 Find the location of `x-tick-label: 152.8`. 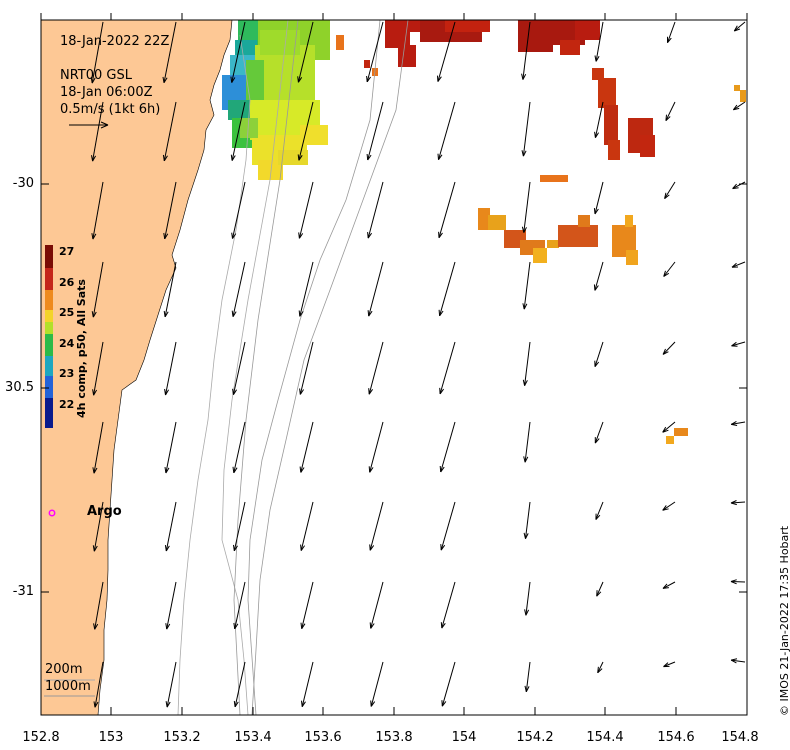

x-tick-label: 152.8 is located at coordinates (41, 737).